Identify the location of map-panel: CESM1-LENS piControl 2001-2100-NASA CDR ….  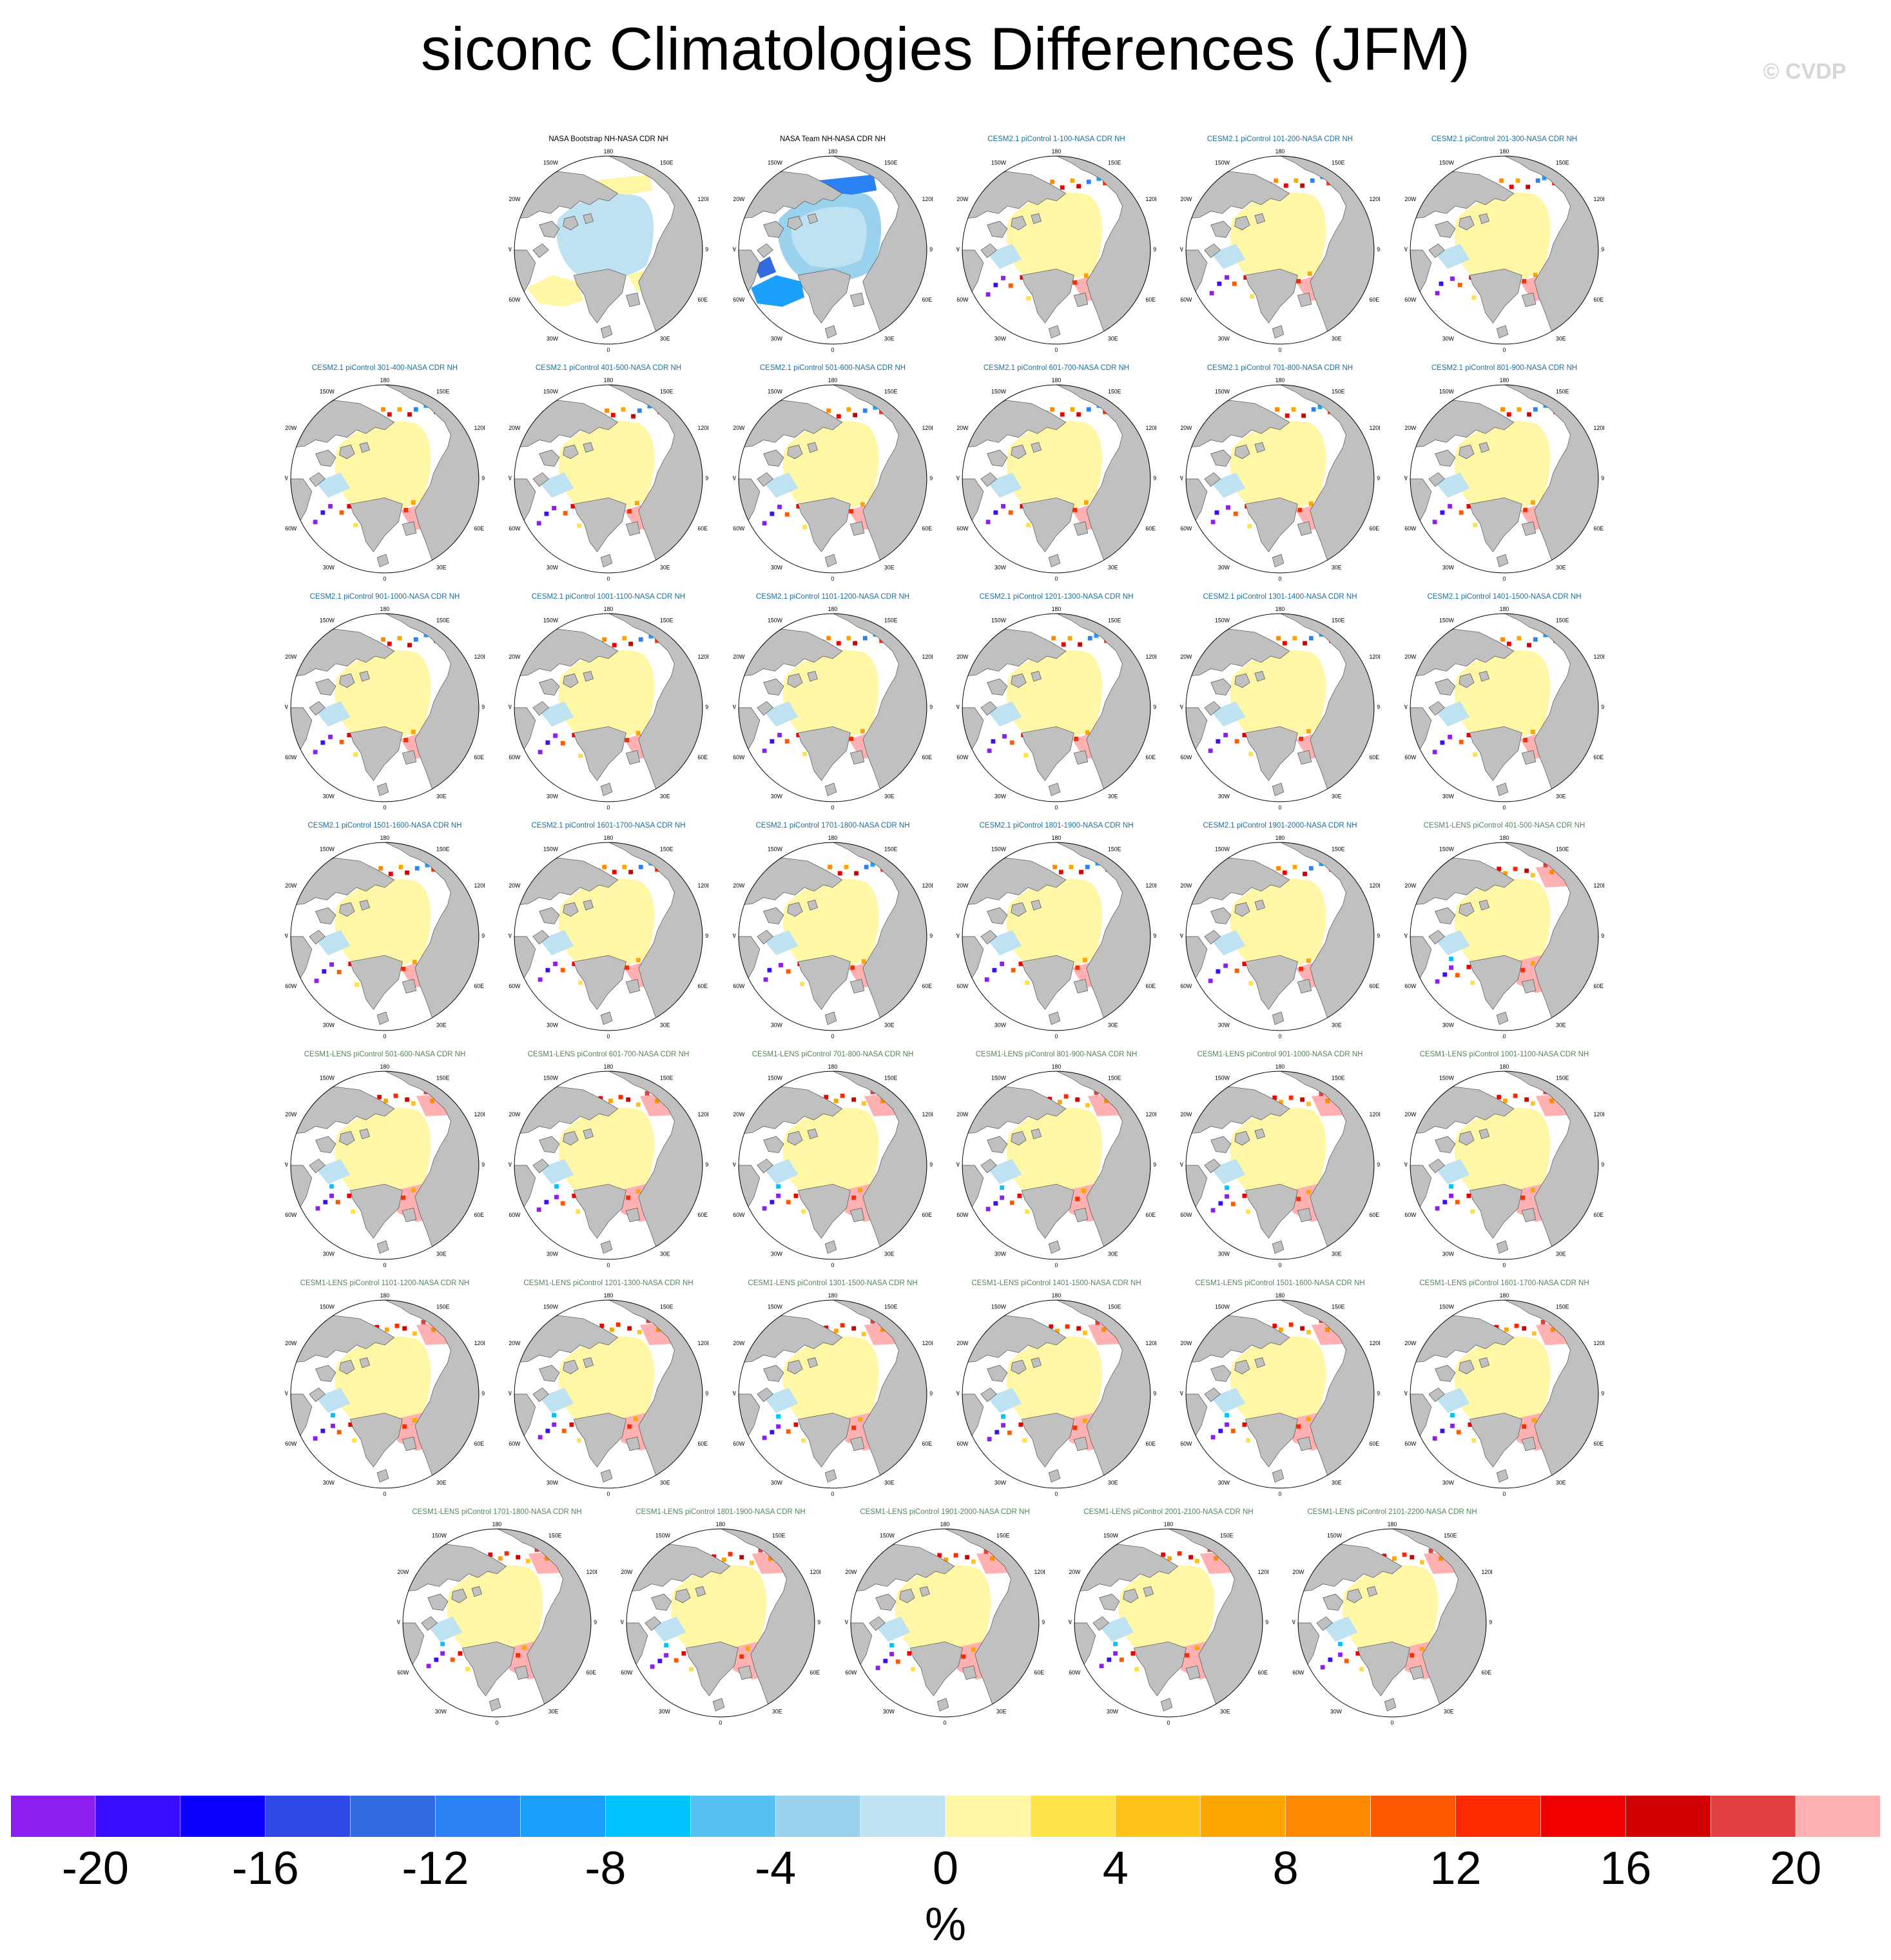
(1168, 1621).